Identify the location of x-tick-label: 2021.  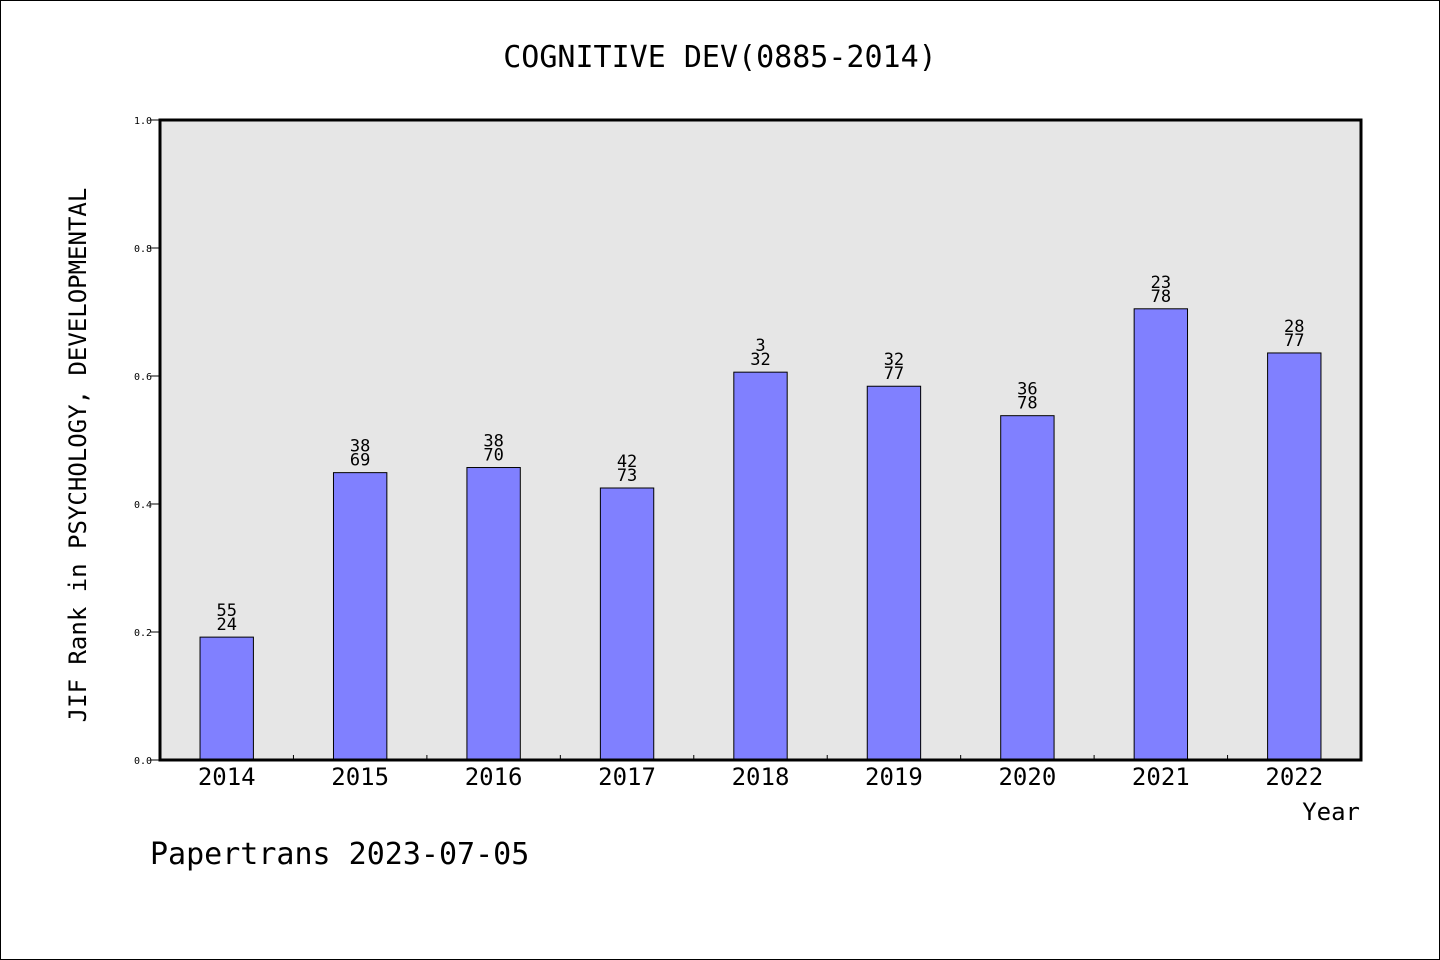
(1161, 777).